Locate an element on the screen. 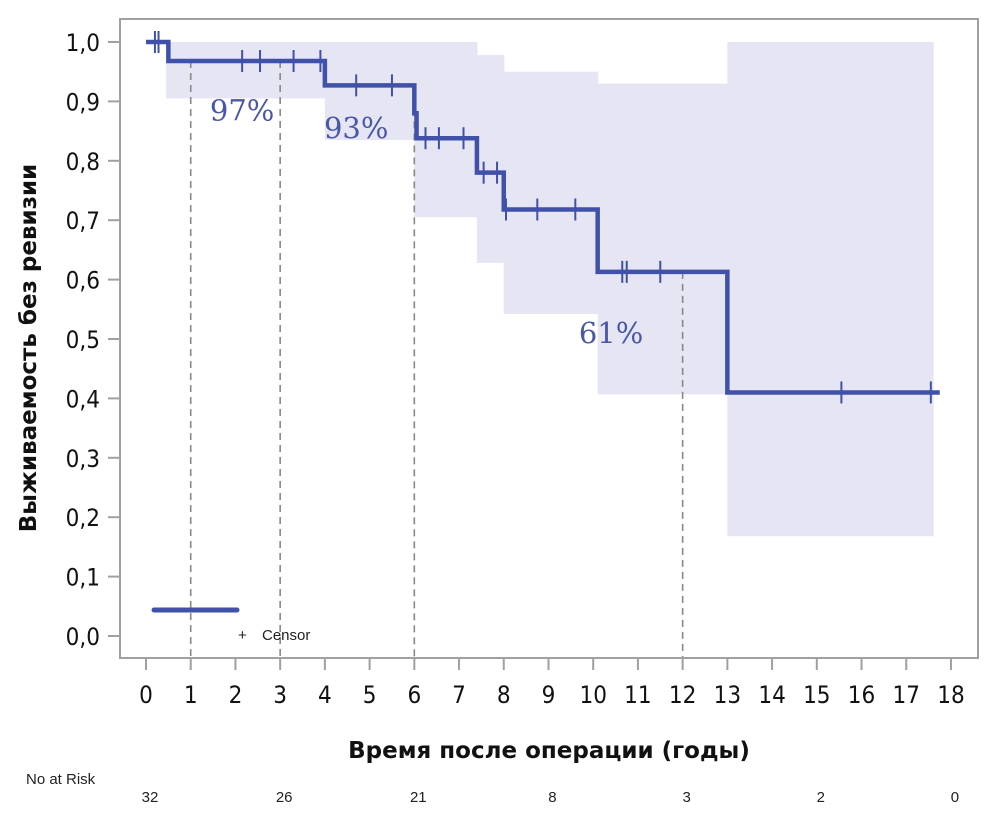 This screenshot has height=830, width=998. at-risk-value: 0 is located at coordinates (955, 797).